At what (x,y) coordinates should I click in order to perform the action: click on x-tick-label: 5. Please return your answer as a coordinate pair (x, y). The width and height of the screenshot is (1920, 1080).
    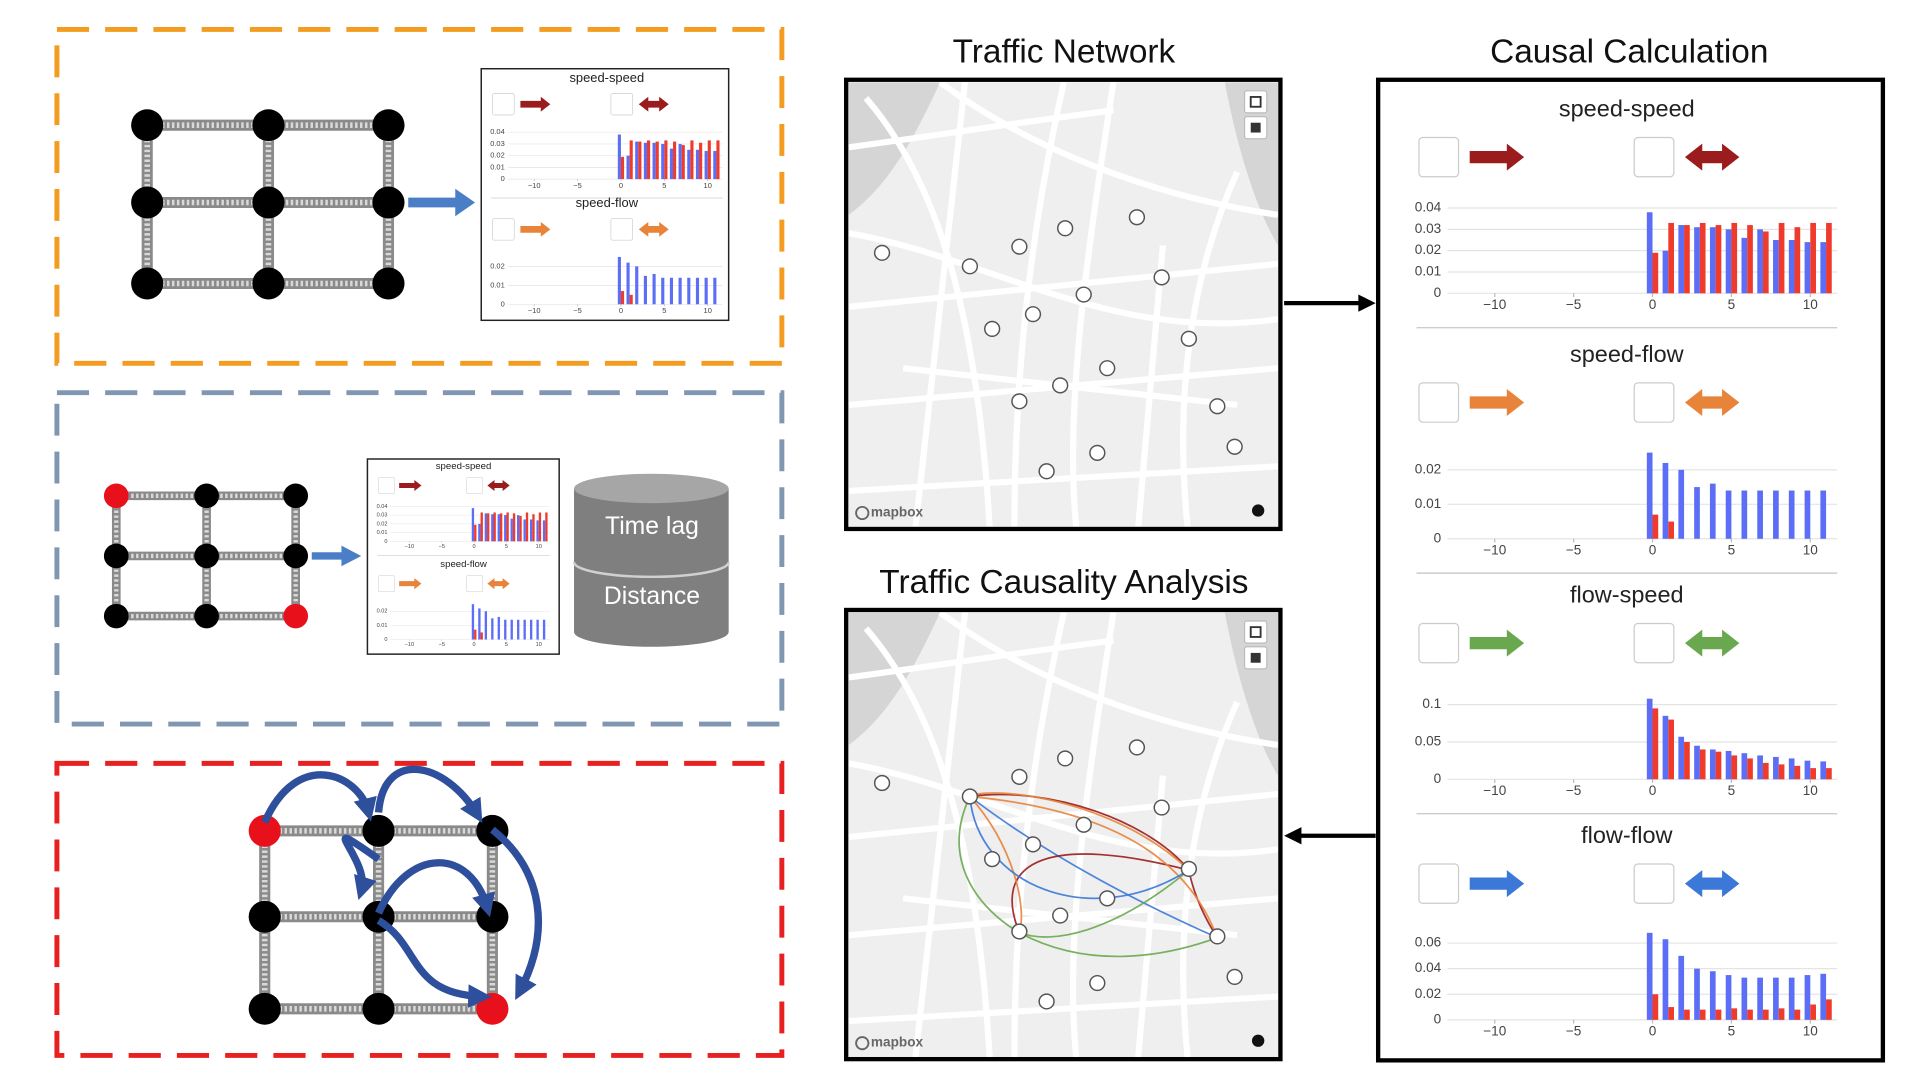
    Looking at the image, I should click on (1732, 304).